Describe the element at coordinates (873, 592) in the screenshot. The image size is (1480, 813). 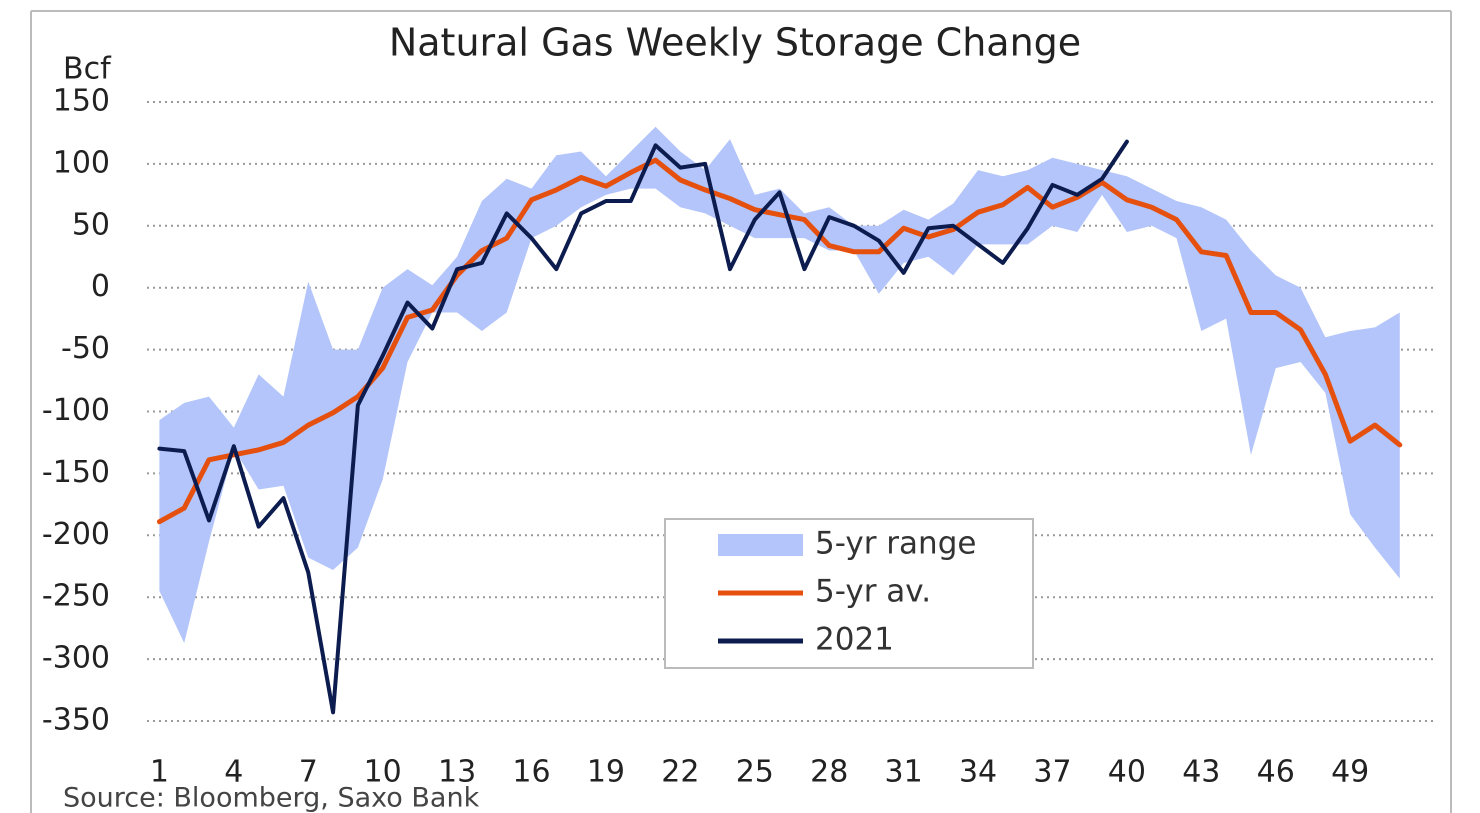
I see `legend-label: 5-yr av.` at that location.